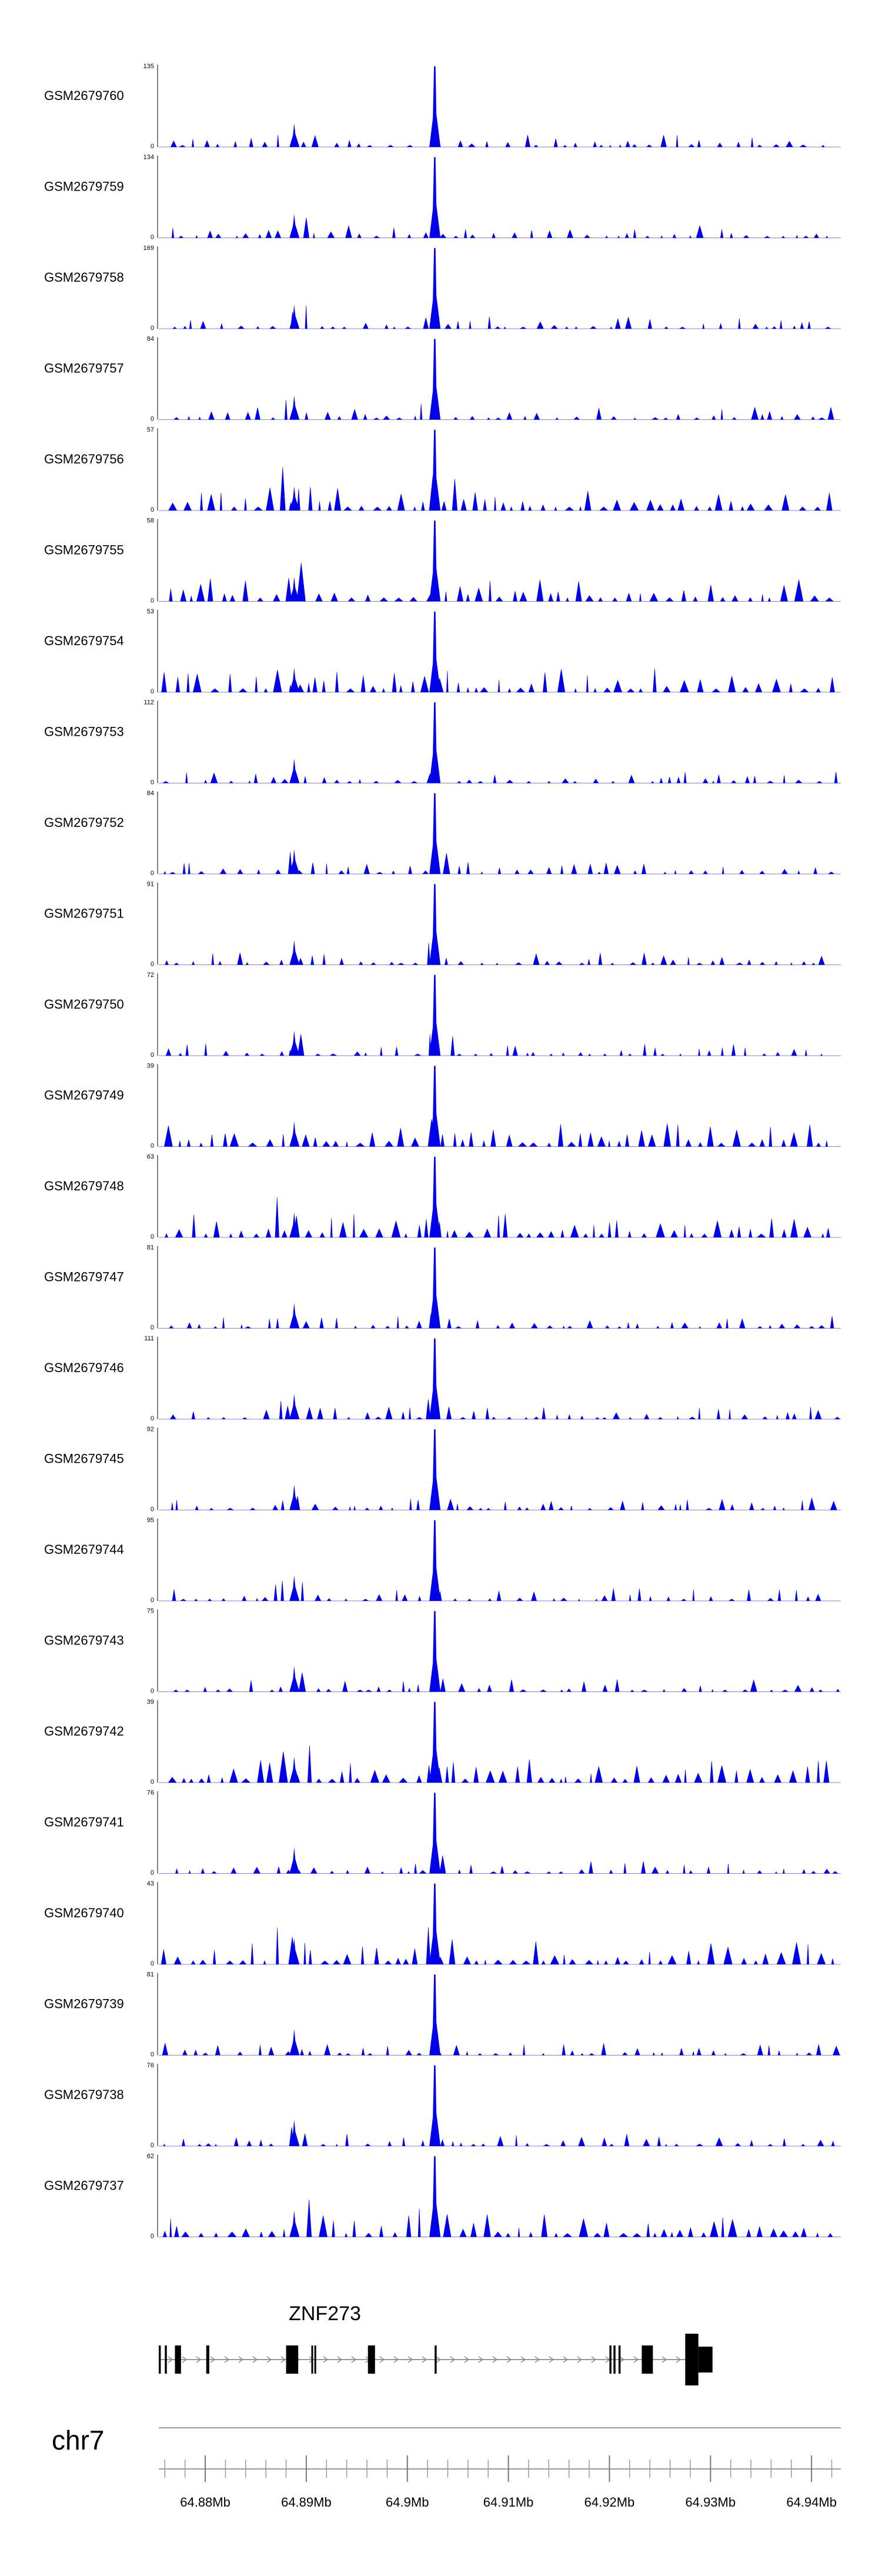 This screenshot has width=882, height=2576. Describe the element at coordinates (84, 368) in the screenshot. I see `track-label: GSM2679757` at that location.